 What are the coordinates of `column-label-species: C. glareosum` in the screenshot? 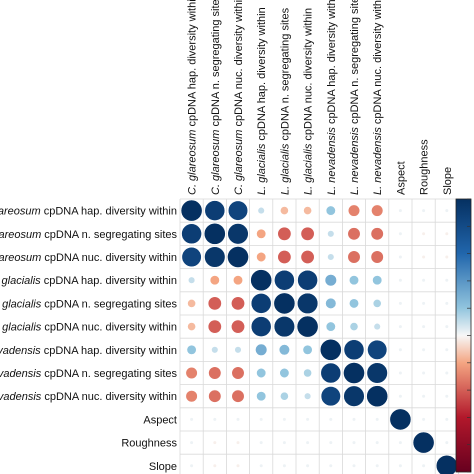 It's located at (239, 162).